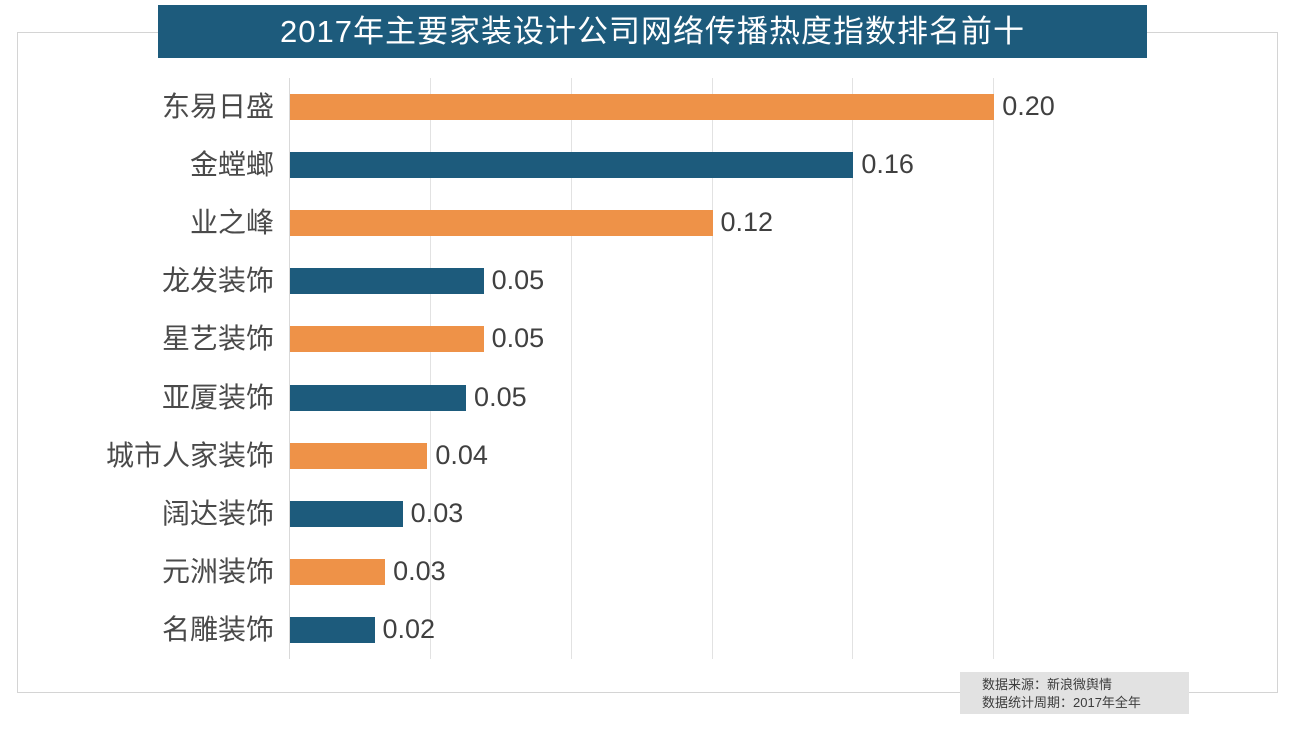  Describe the element at coordinates (409, 628) in the screenshot. I see `bar-value-label: 0.02` at that location.